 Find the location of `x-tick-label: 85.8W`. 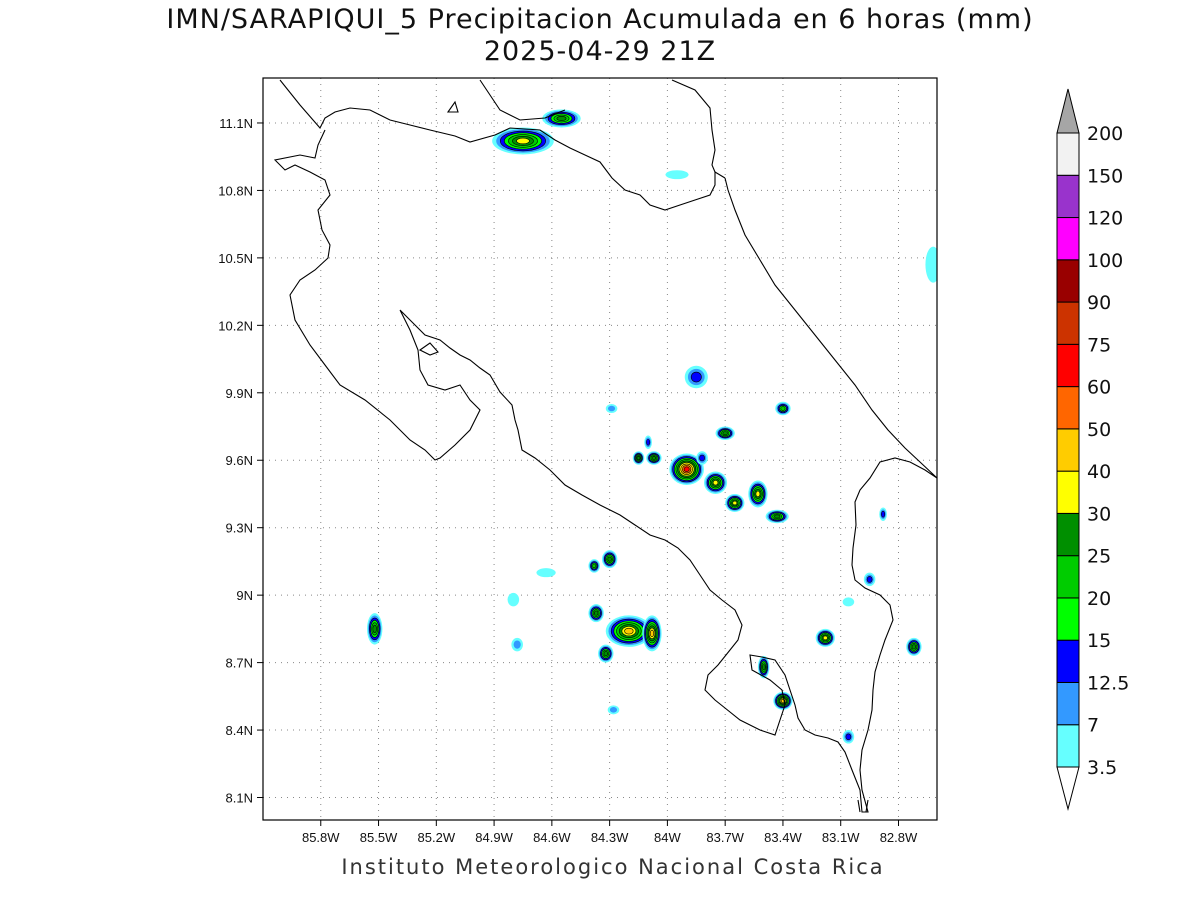

x-tick-label: 85.8W is located at coordinates (321, 837).